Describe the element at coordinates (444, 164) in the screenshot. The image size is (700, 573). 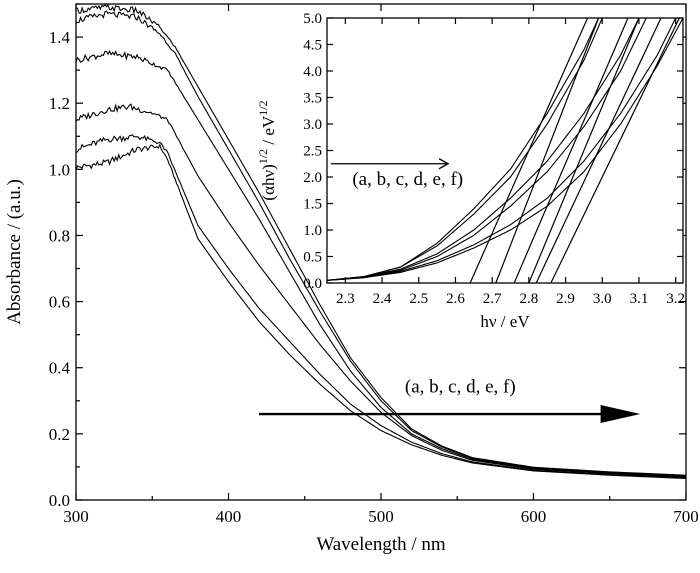
I see `inset-arrow-head` at that location.